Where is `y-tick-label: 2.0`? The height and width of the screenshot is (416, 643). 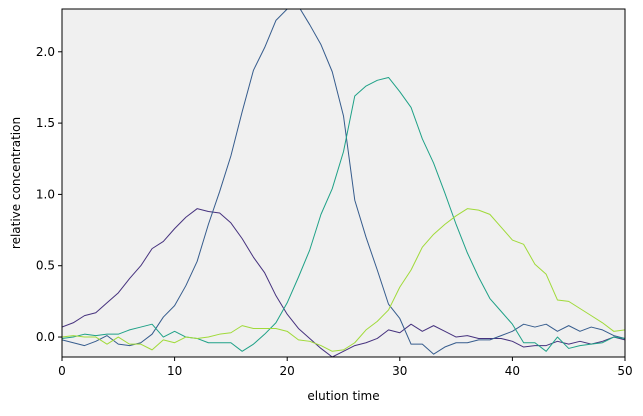
y-tick-label: 2.0 is located at coordinates (45, 52).